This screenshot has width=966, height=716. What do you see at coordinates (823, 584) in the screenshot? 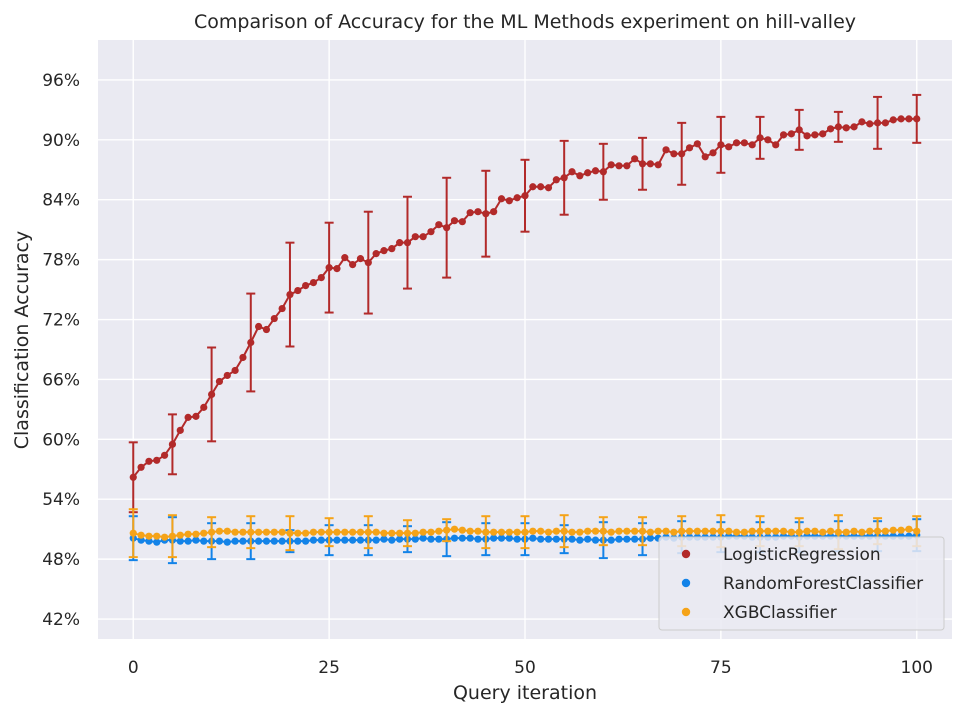
I see `legend-label: RandomForestClassifier` at bounding box center [823, 584].